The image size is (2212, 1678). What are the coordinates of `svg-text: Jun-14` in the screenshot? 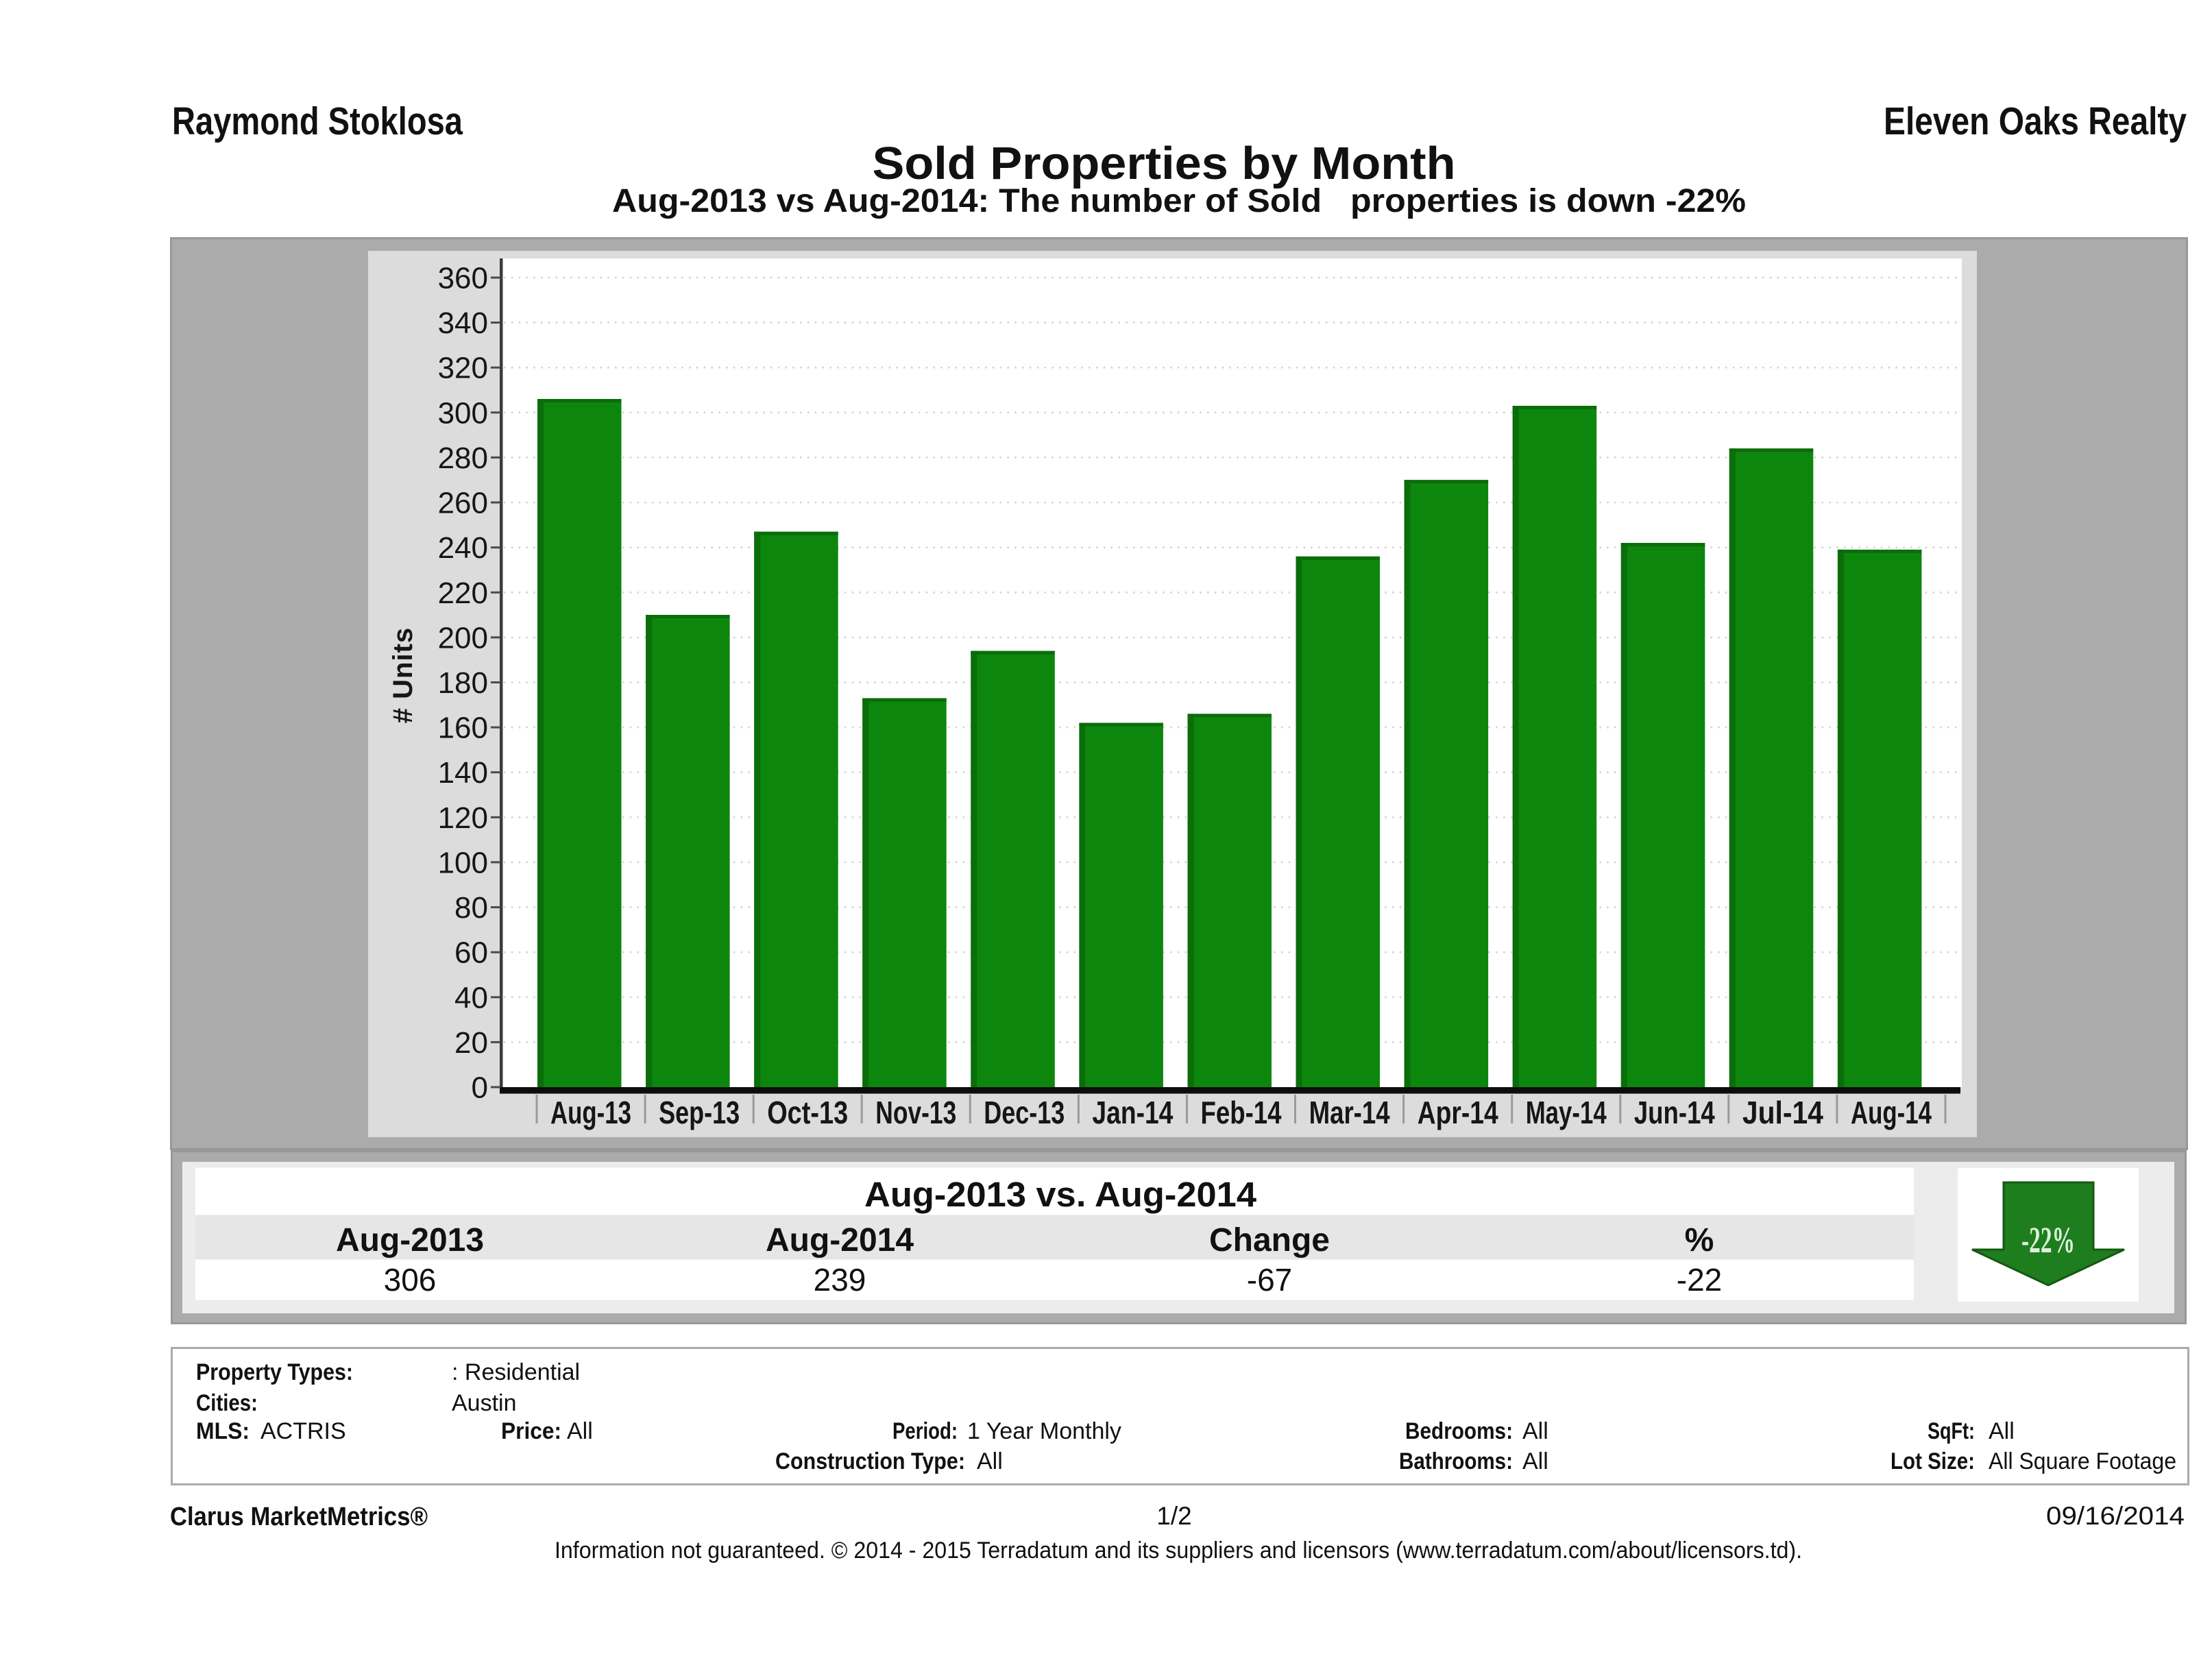 It's located at (1674, 1112).